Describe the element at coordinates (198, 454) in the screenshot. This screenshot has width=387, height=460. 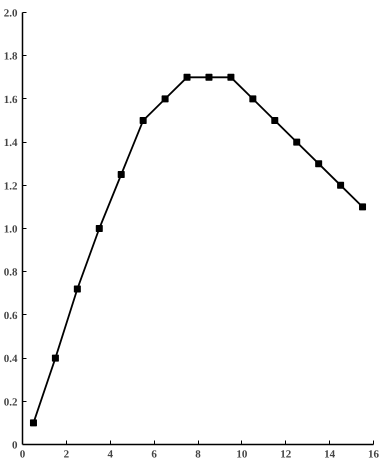
I see `x-tick-label: 8` at that location.